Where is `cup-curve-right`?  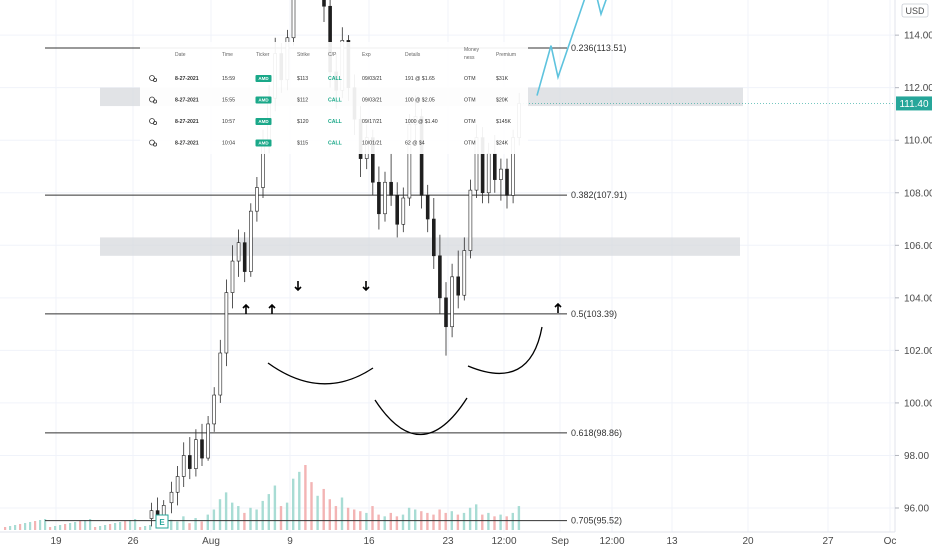 cup-curve-right is located at coordinates (505, 350).